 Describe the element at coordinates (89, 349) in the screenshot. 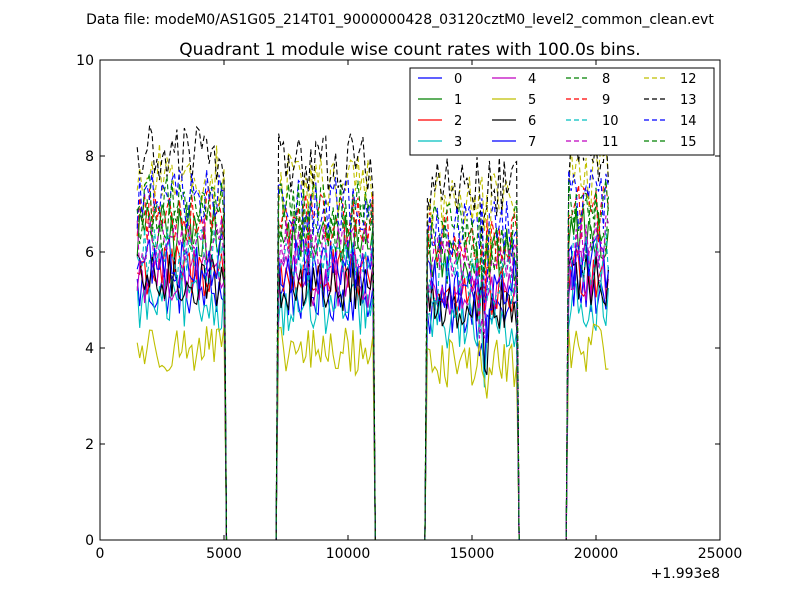

I see `y-tick-label: 4` at that location.